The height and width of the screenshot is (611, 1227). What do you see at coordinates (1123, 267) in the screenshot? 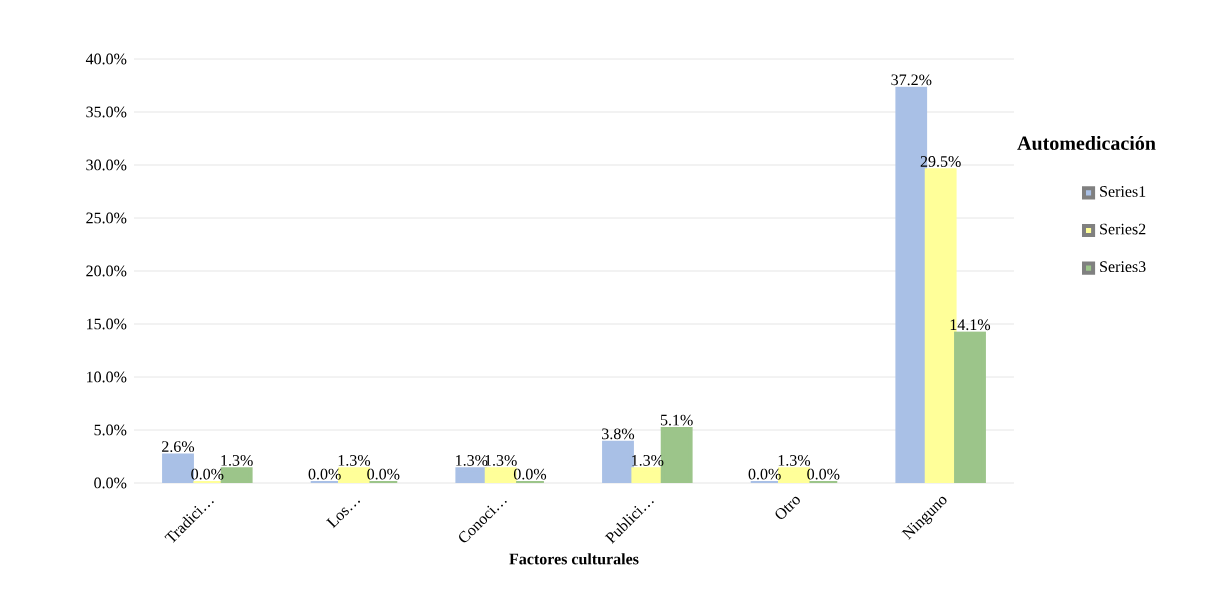
I see `legend-label: Series3` at bounding box center [1123, 267].